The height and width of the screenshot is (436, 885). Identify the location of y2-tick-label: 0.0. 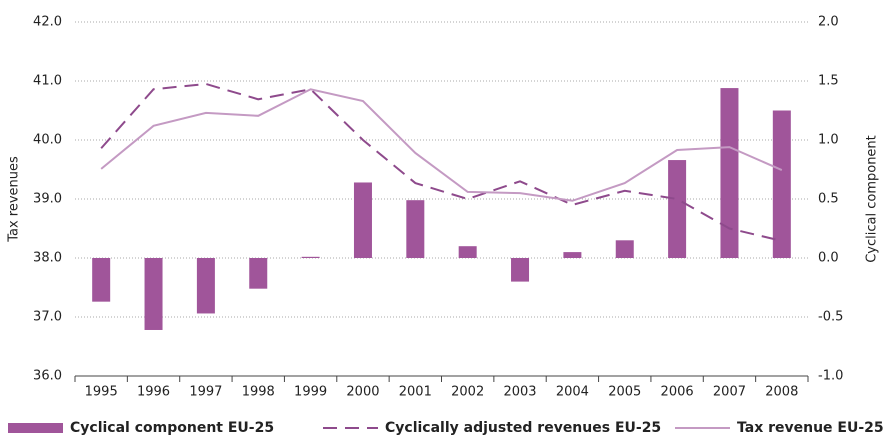
(828, 258).